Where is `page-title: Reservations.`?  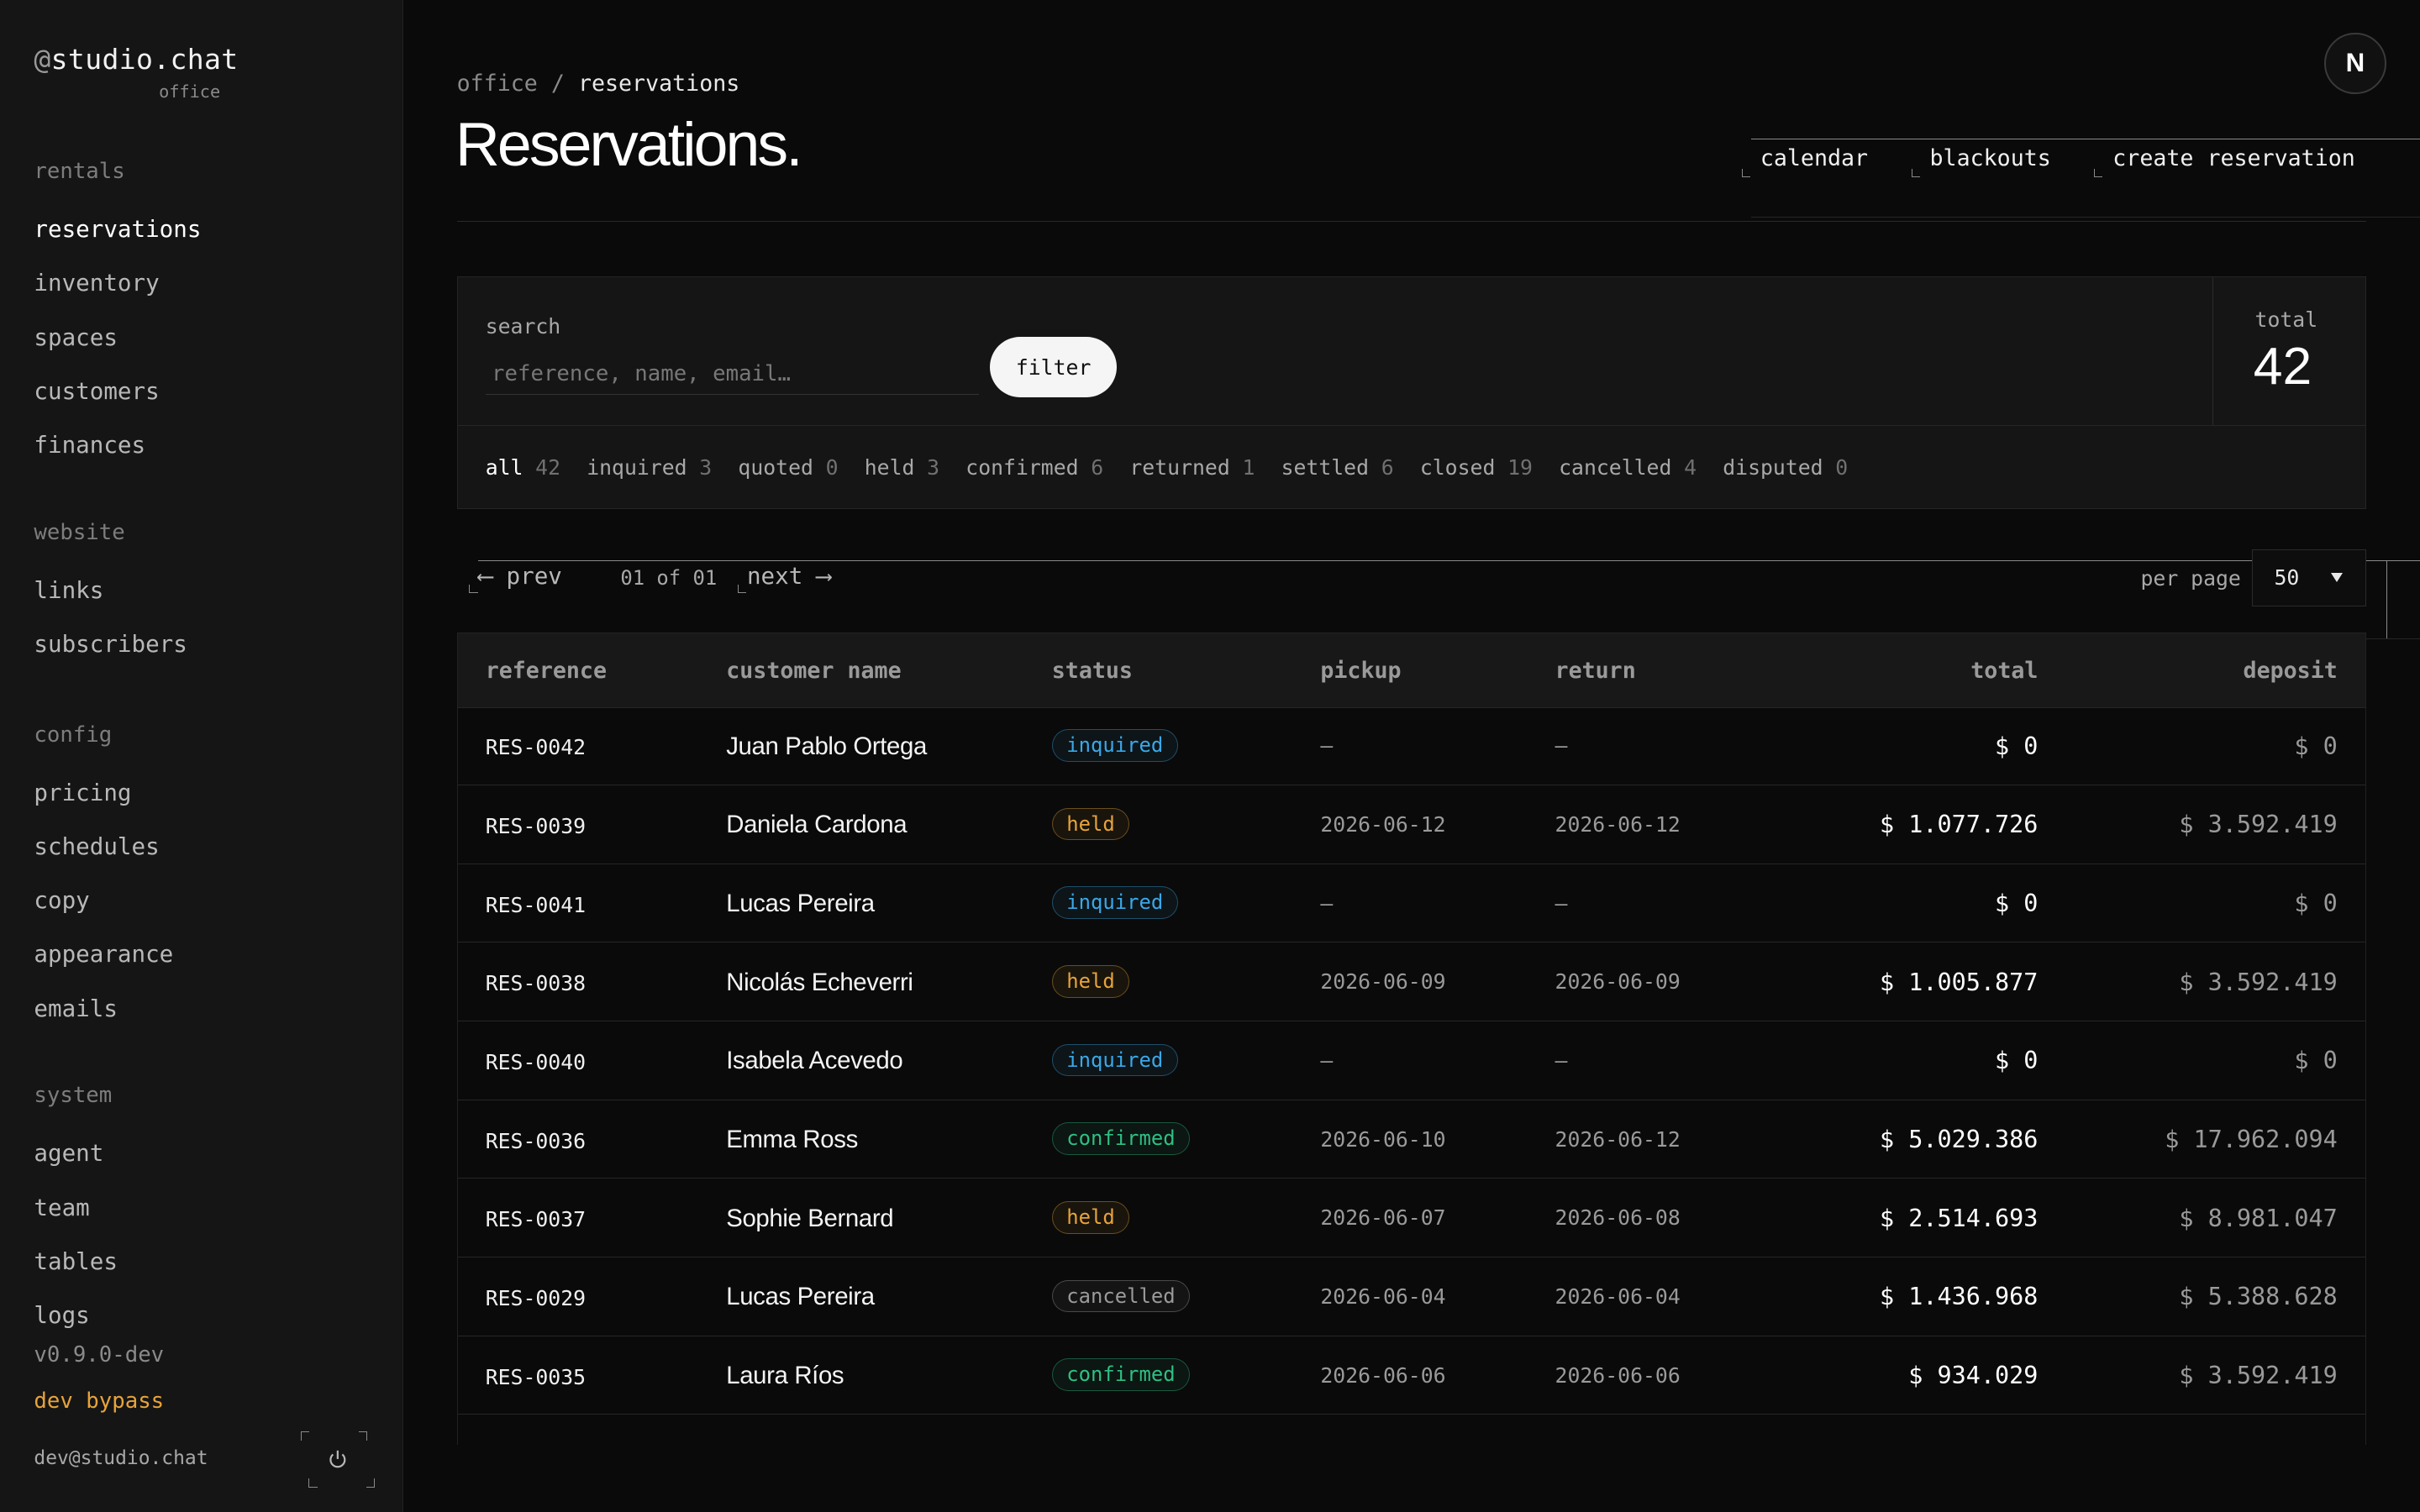 page-title: Reservations. is located at coordinates (629, 143).